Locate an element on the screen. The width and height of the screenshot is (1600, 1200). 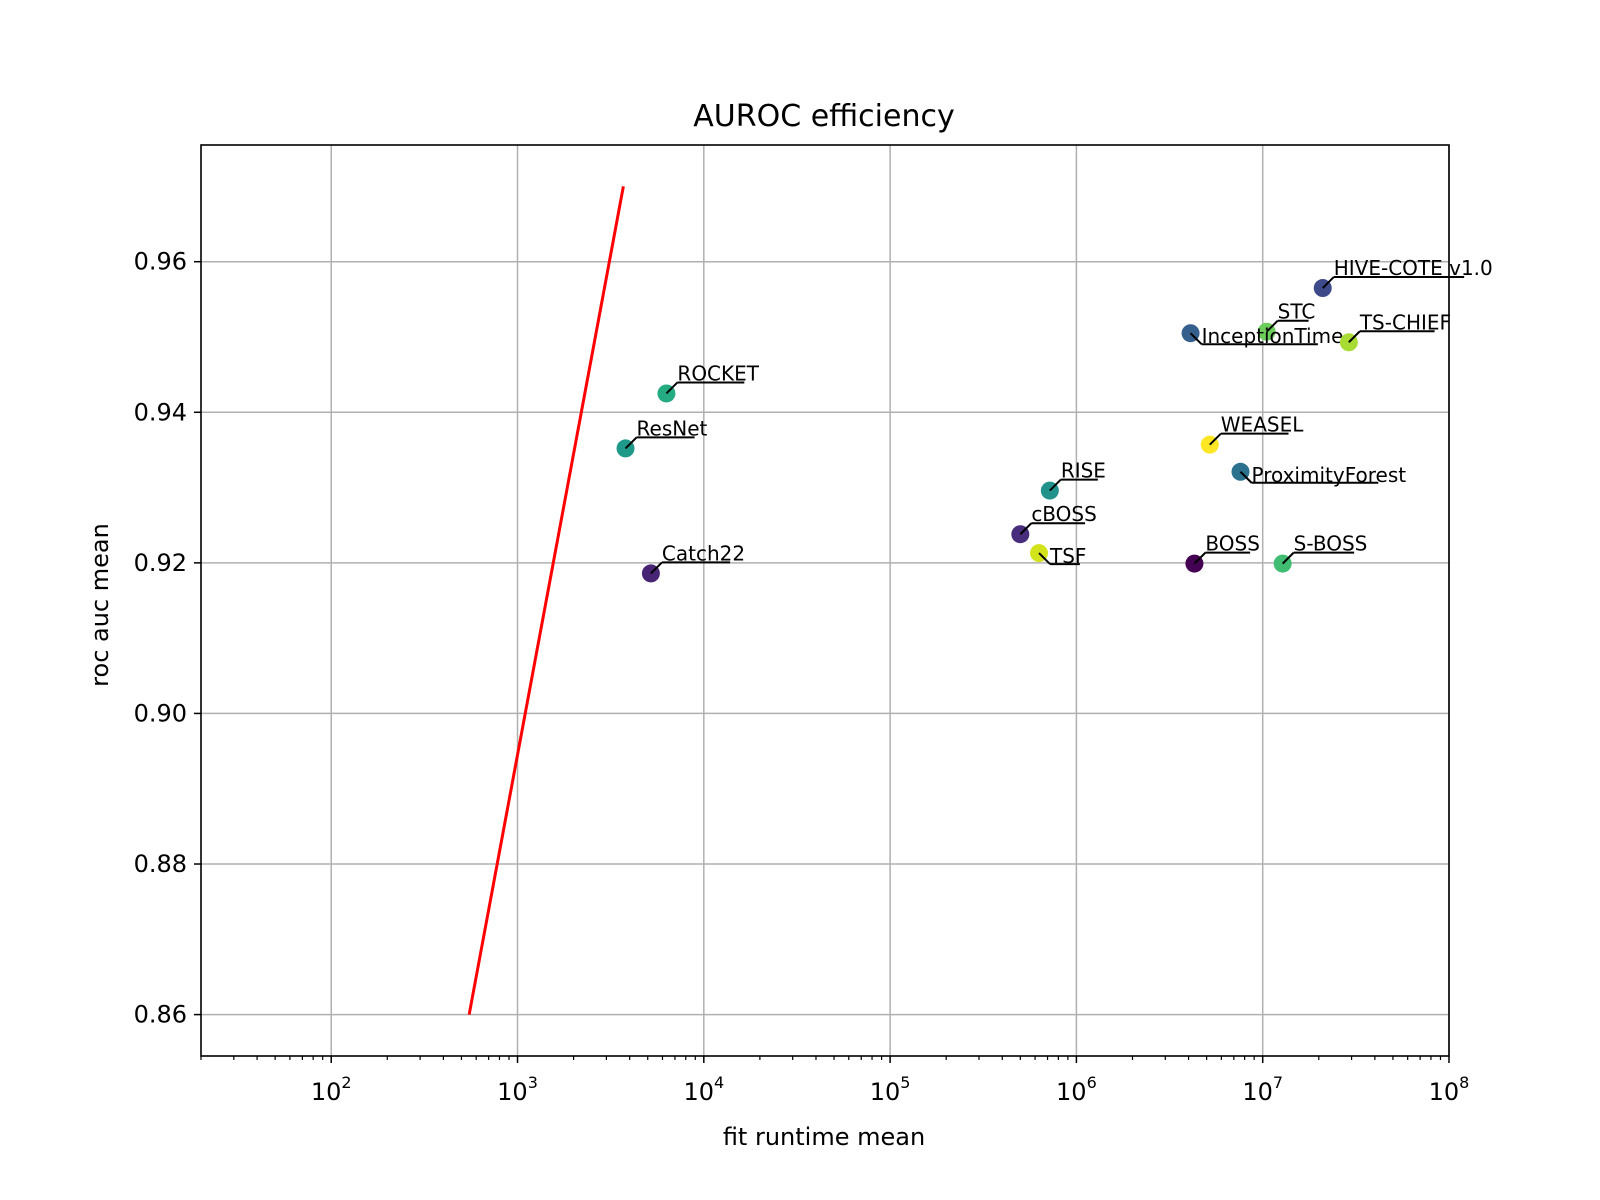
y-axis-label: roc auc mean is located at coordinates (100, 605).